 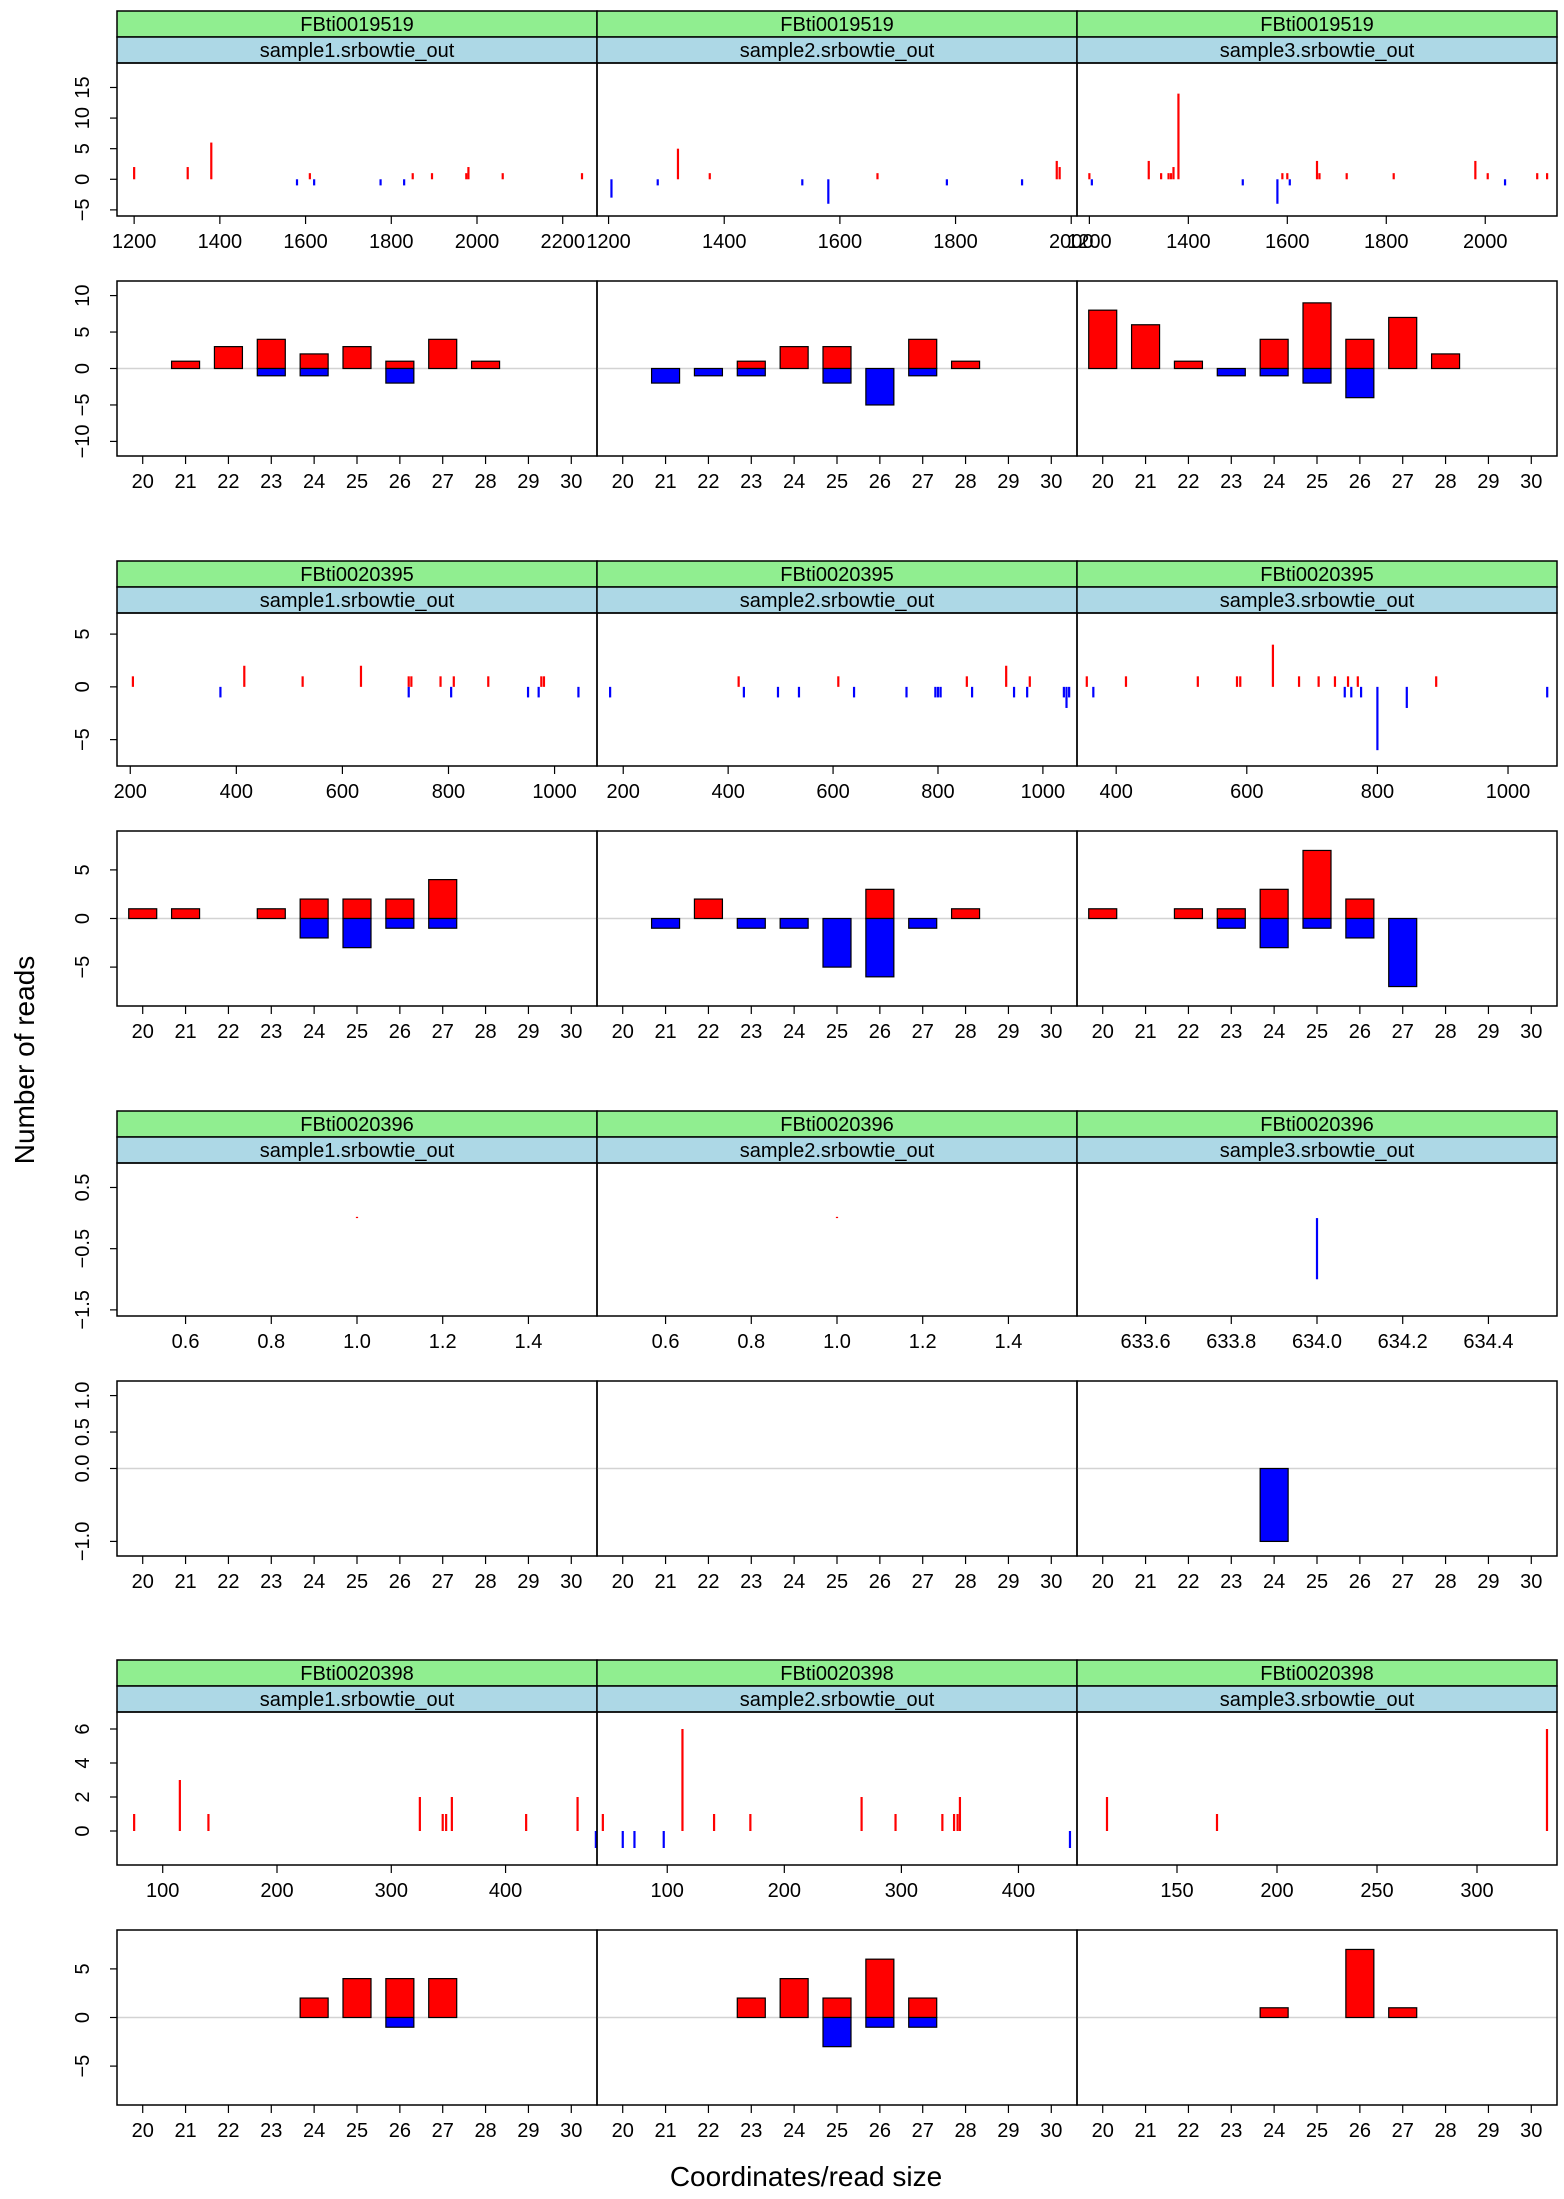 I want to click on strip-sample-bg, so click(x=837, y=1150).